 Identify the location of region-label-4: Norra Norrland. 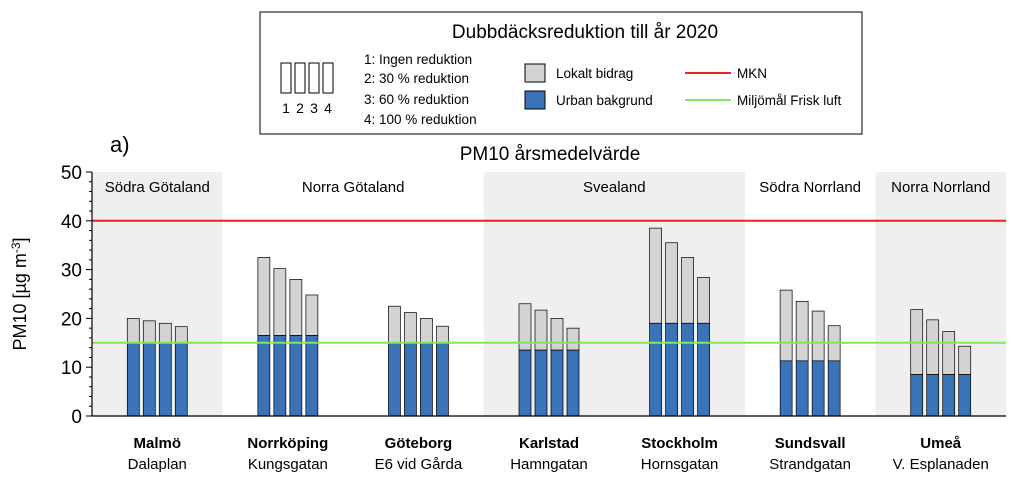
(940, 187).